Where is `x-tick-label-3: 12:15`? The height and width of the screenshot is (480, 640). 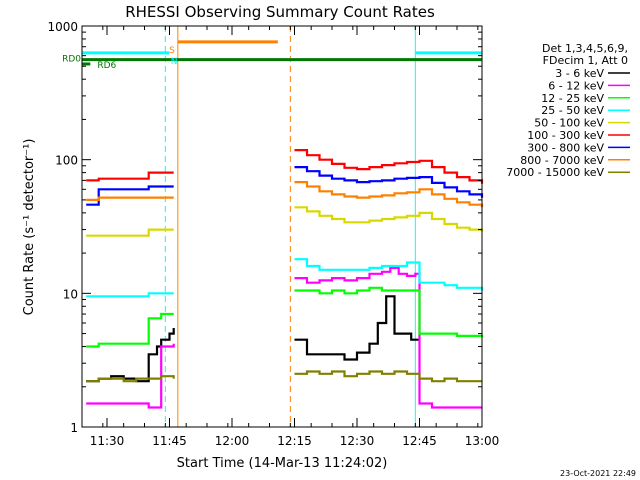 x-tick-label-3: 12:15 is located at coordinates (294, 441).